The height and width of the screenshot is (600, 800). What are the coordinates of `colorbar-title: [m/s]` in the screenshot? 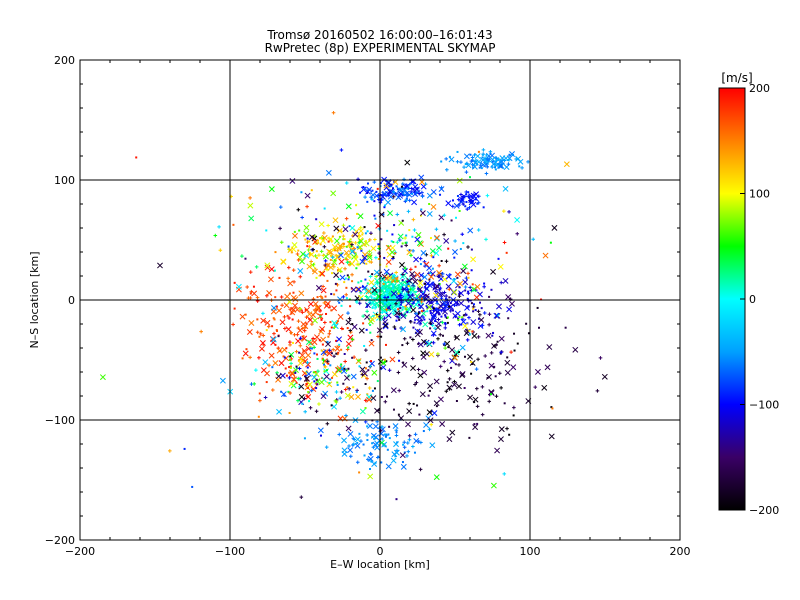 It's located at (736, 78).